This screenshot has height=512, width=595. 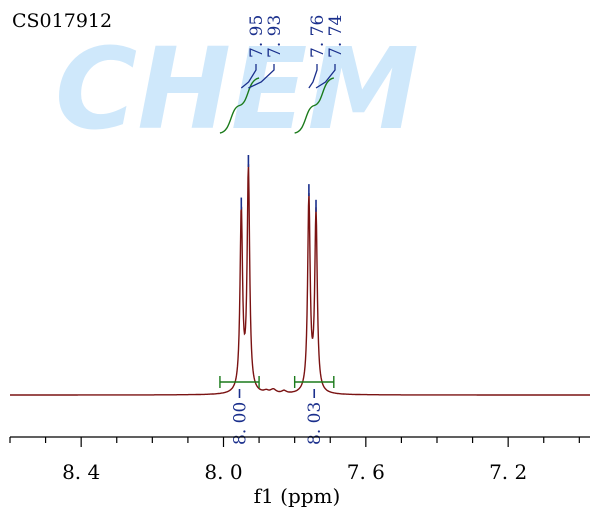 What do you see at coordinates (277, 105) in the screenshot?
I see `integral-curves` at bounding box center [277, 105].